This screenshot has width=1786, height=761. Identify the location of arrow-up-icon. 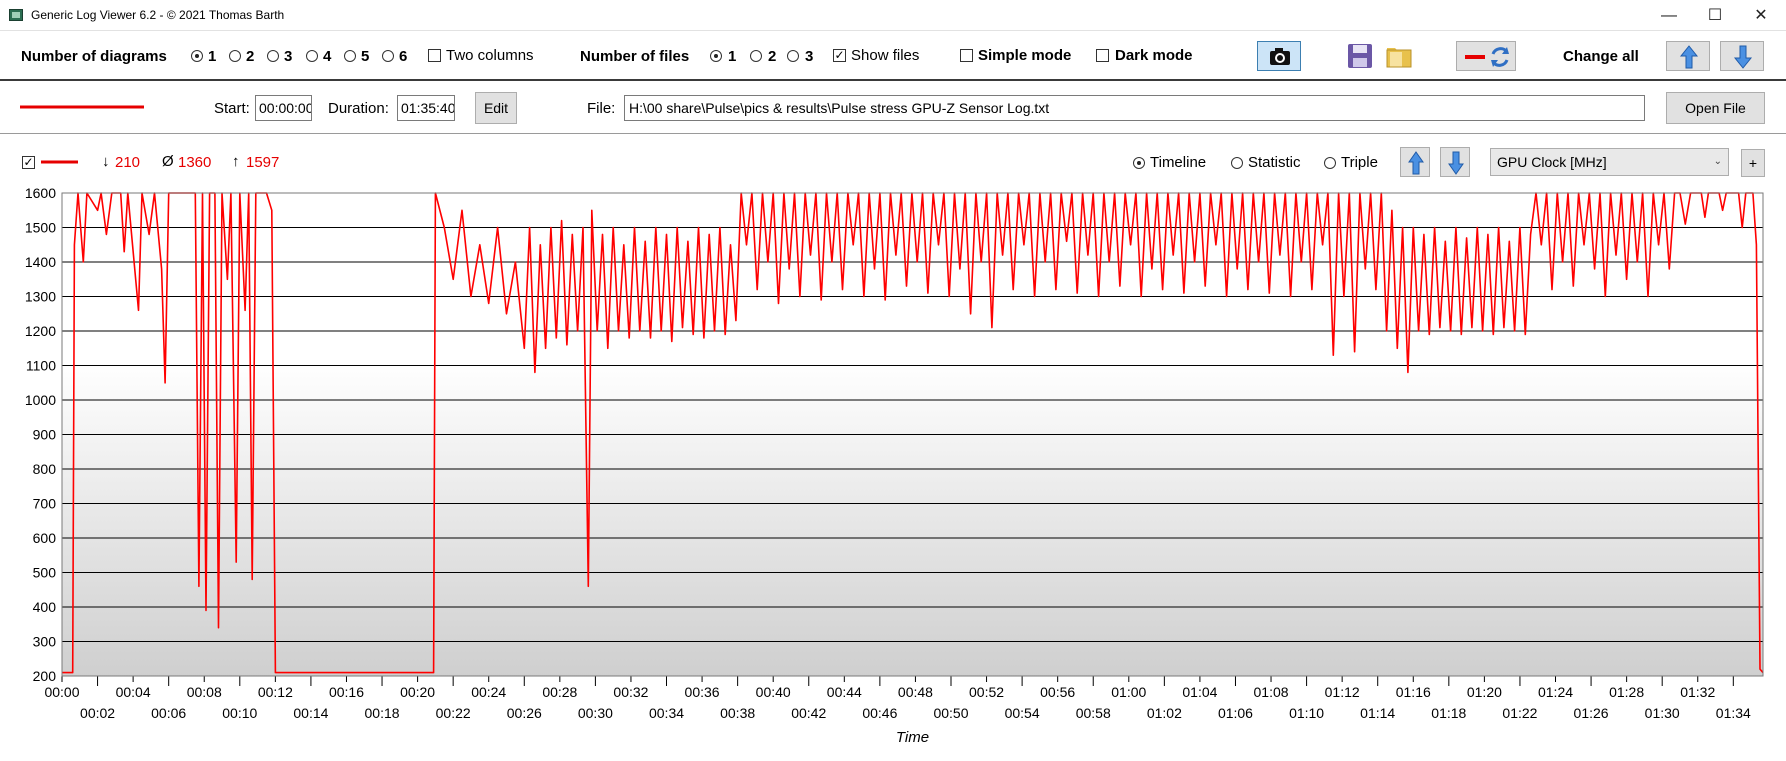
(1689, 57).